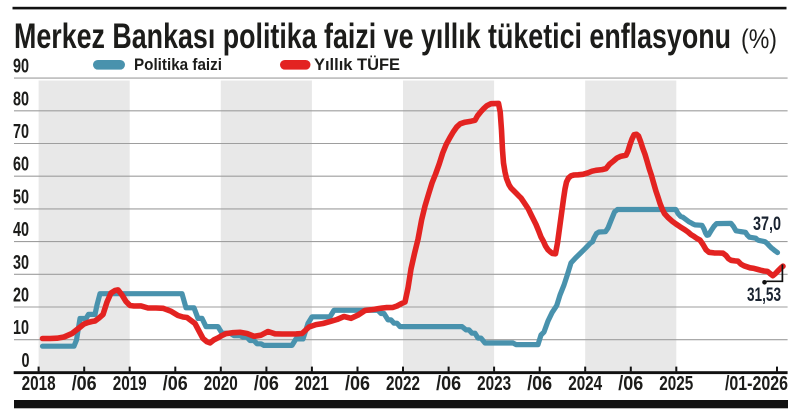  Describe the element at coordinates (39, 384) in the screenshot. I see `svg-text: 2018` at that location.